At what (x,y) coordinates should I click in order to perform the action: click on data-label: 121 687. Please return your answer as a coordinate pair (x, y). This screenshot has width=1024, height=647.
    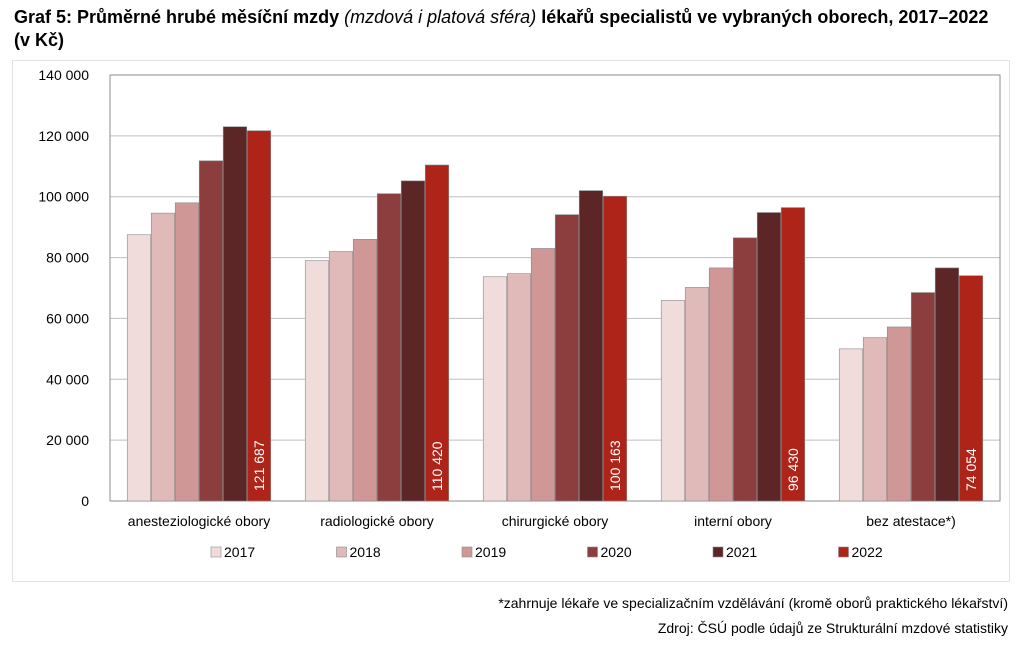
    Looking at the image, I should click on (259, 465).